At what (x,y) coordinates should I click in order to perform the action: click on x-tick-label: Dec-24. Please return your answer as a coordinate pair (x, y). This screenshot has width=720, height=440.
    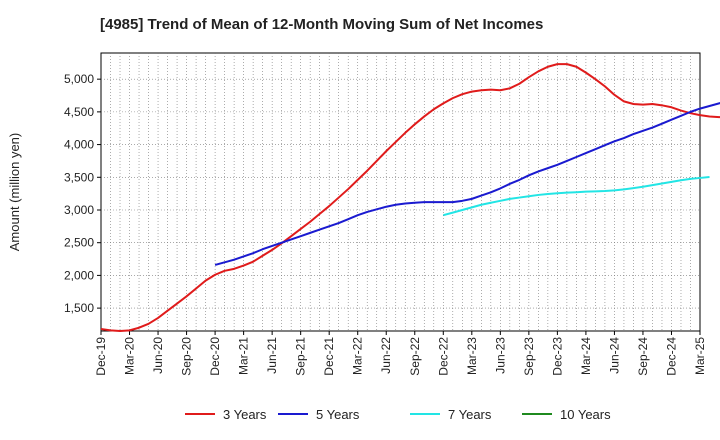
    Looking at the image, I should click on (671, 356).